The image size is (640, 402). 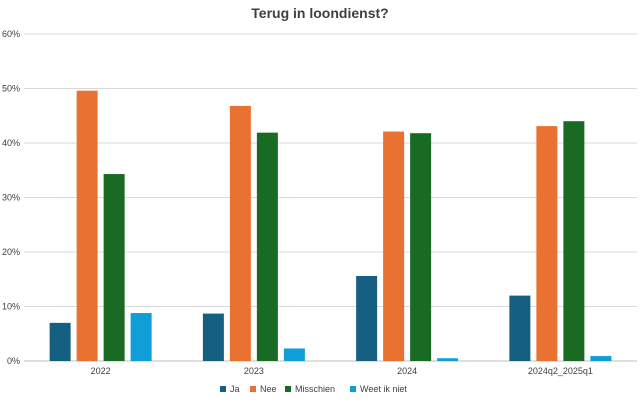 What do you see at coordinates (294, 354) in the screenshot?
I see `bar-weet-ik-niet-2023` at bounding box center [294, 354].